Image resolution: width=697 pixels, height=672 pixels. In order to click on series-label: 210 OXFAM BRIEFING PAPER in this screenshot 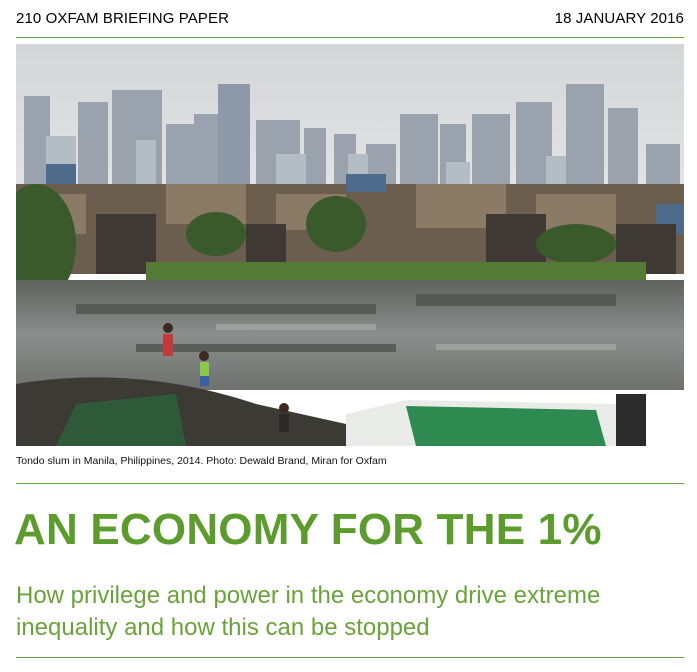, I will do `click(123, 18)`.